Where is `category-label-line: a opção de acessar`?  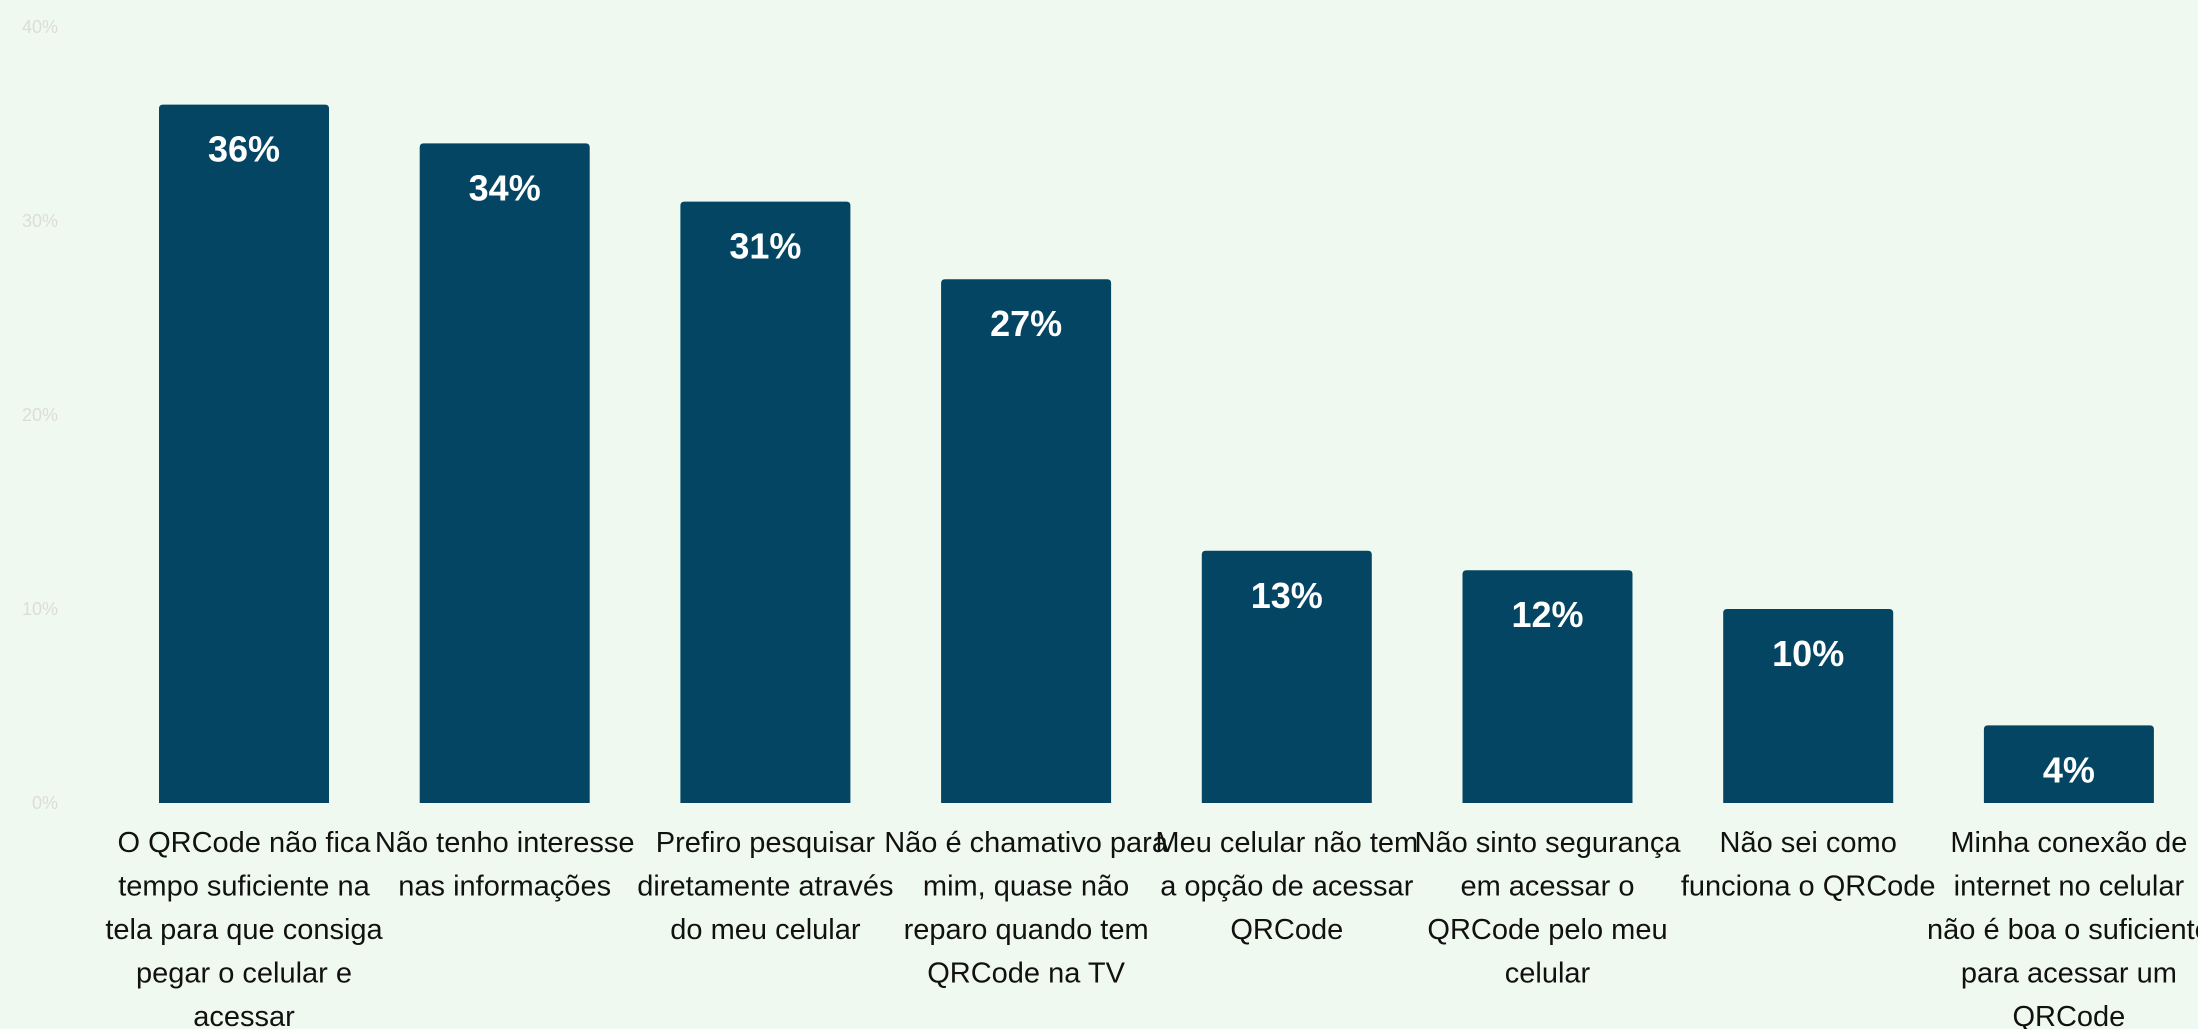 category-label-line: a opção de acessar is located at coordinates (1286, 887).